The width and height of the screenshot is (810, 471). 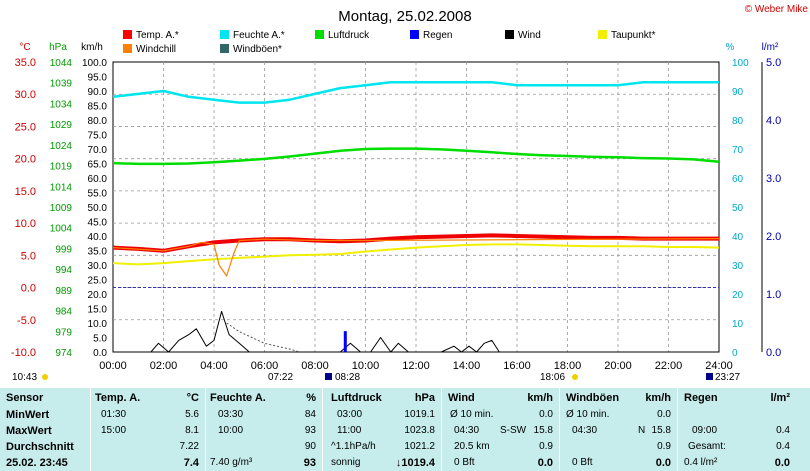 What do you see at coordinates (346, 462) in the screenshot?
I see `luftdruck-forecast: sonnig` at bounding box center [346, 462].